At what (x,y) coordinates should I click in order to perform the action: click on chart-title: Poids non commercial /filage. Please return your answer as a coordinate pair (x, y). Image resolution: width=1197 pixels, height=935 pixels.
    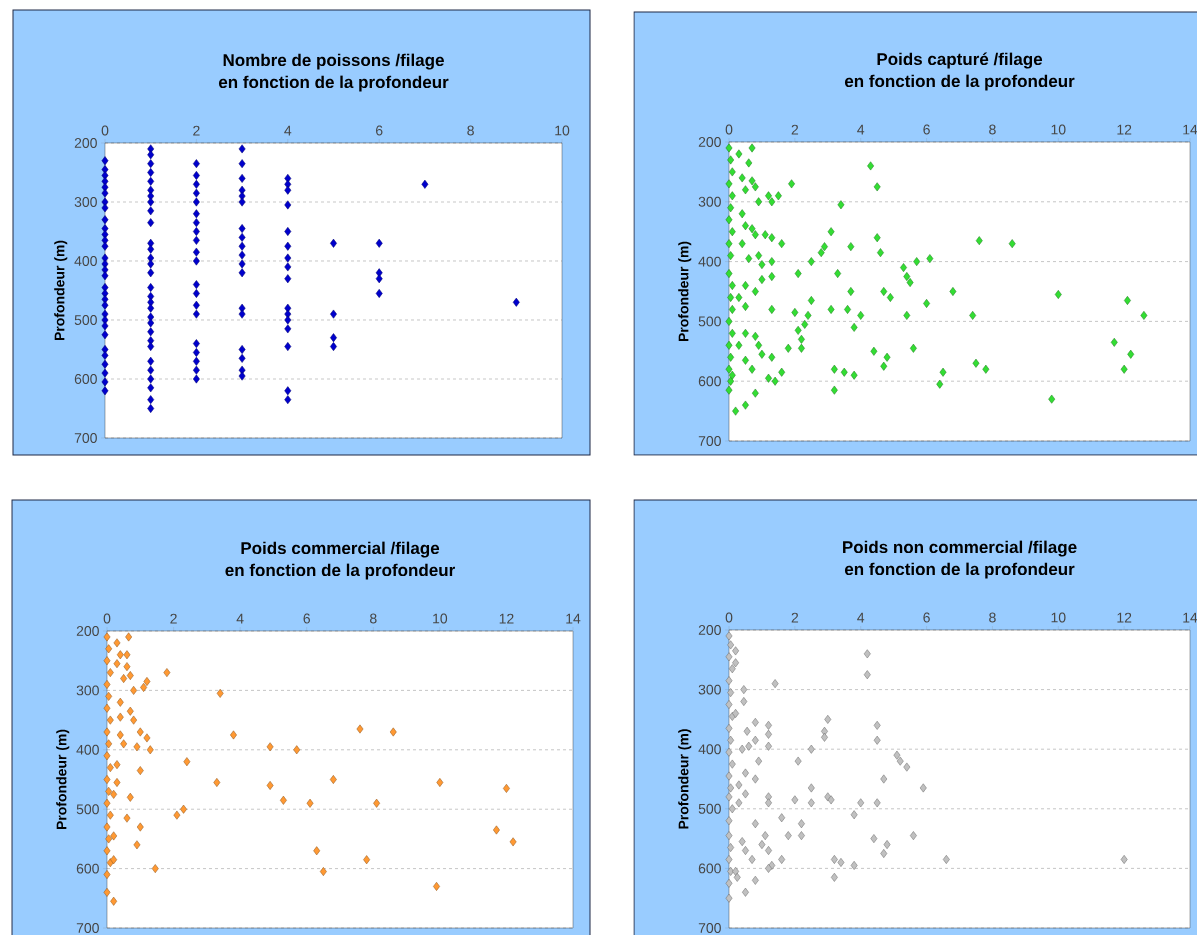
    Looking at the image, I should click on (960, 548).